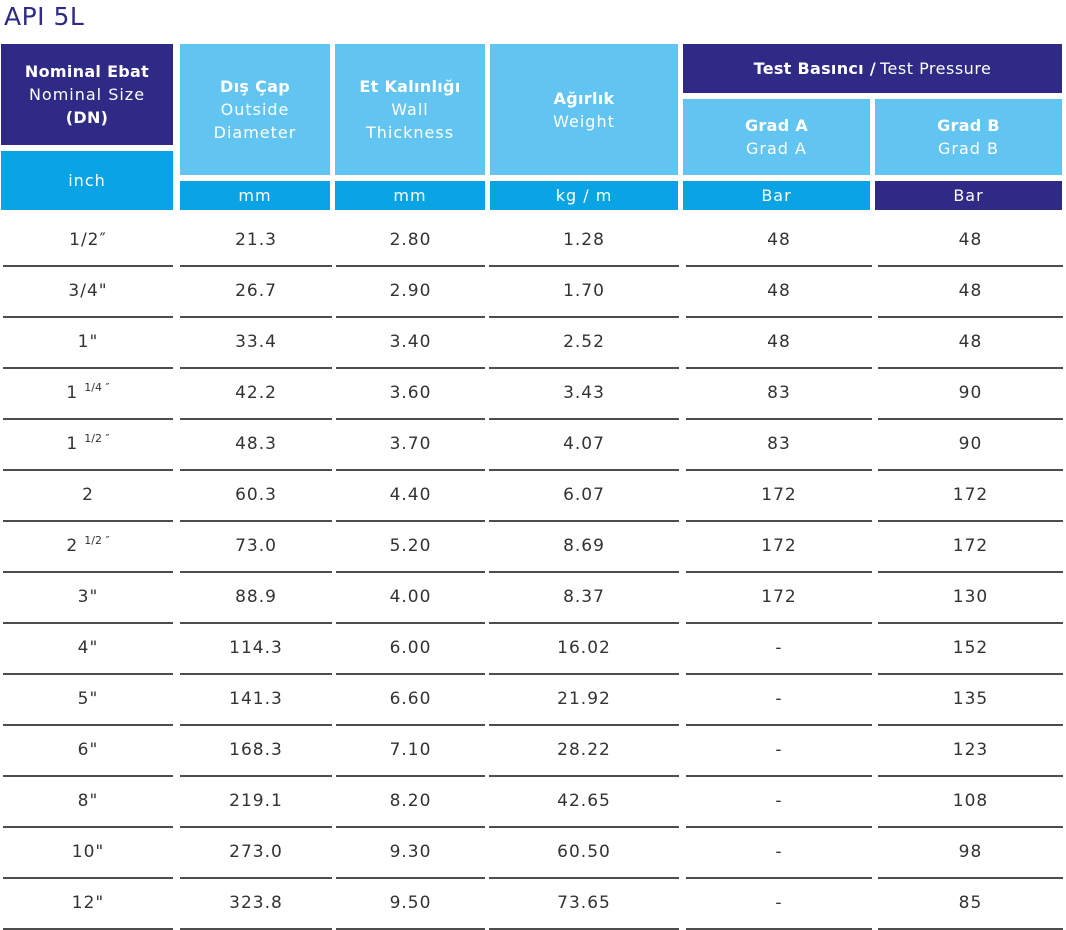 The image size is (1066, 930). I want to click on cell-outside-diameter: 141.3, so click(256, 700).